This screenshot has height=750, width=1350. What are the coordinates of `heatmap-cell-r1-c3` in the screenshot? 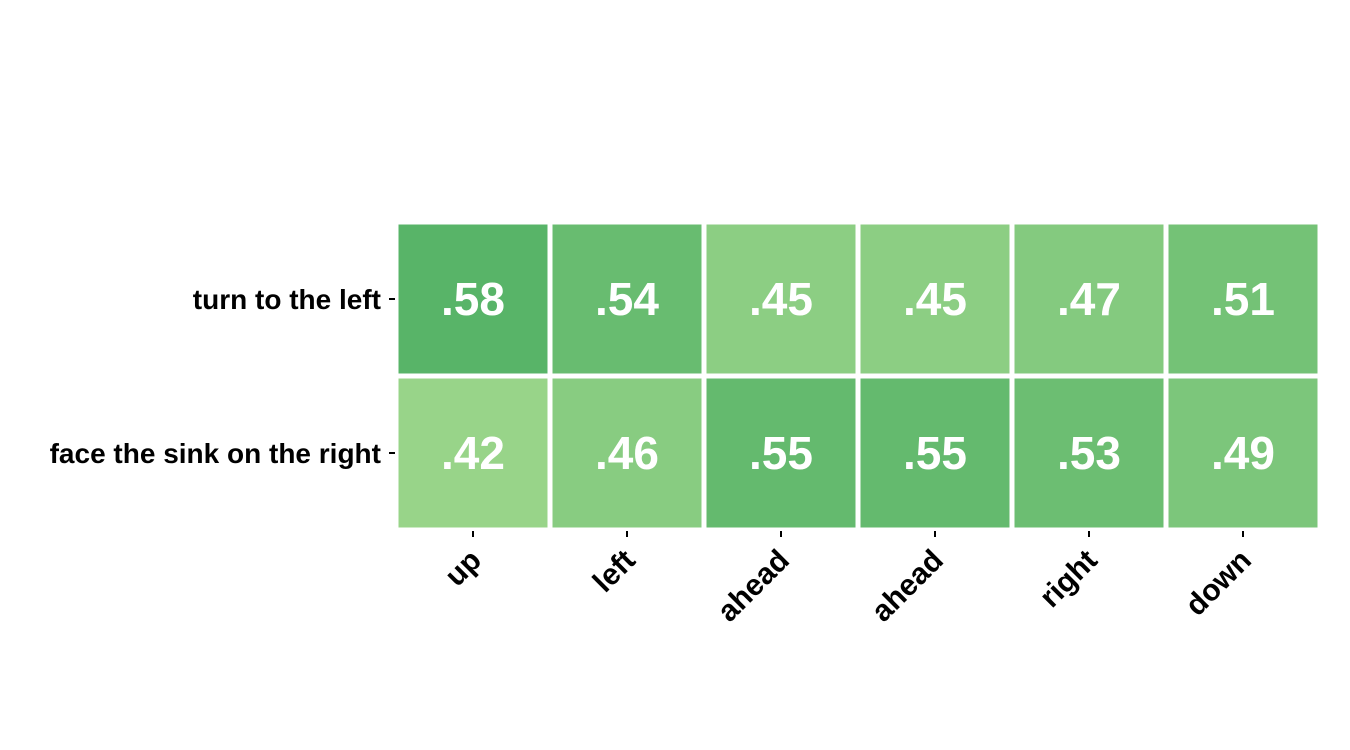 It's located at (935, 453).